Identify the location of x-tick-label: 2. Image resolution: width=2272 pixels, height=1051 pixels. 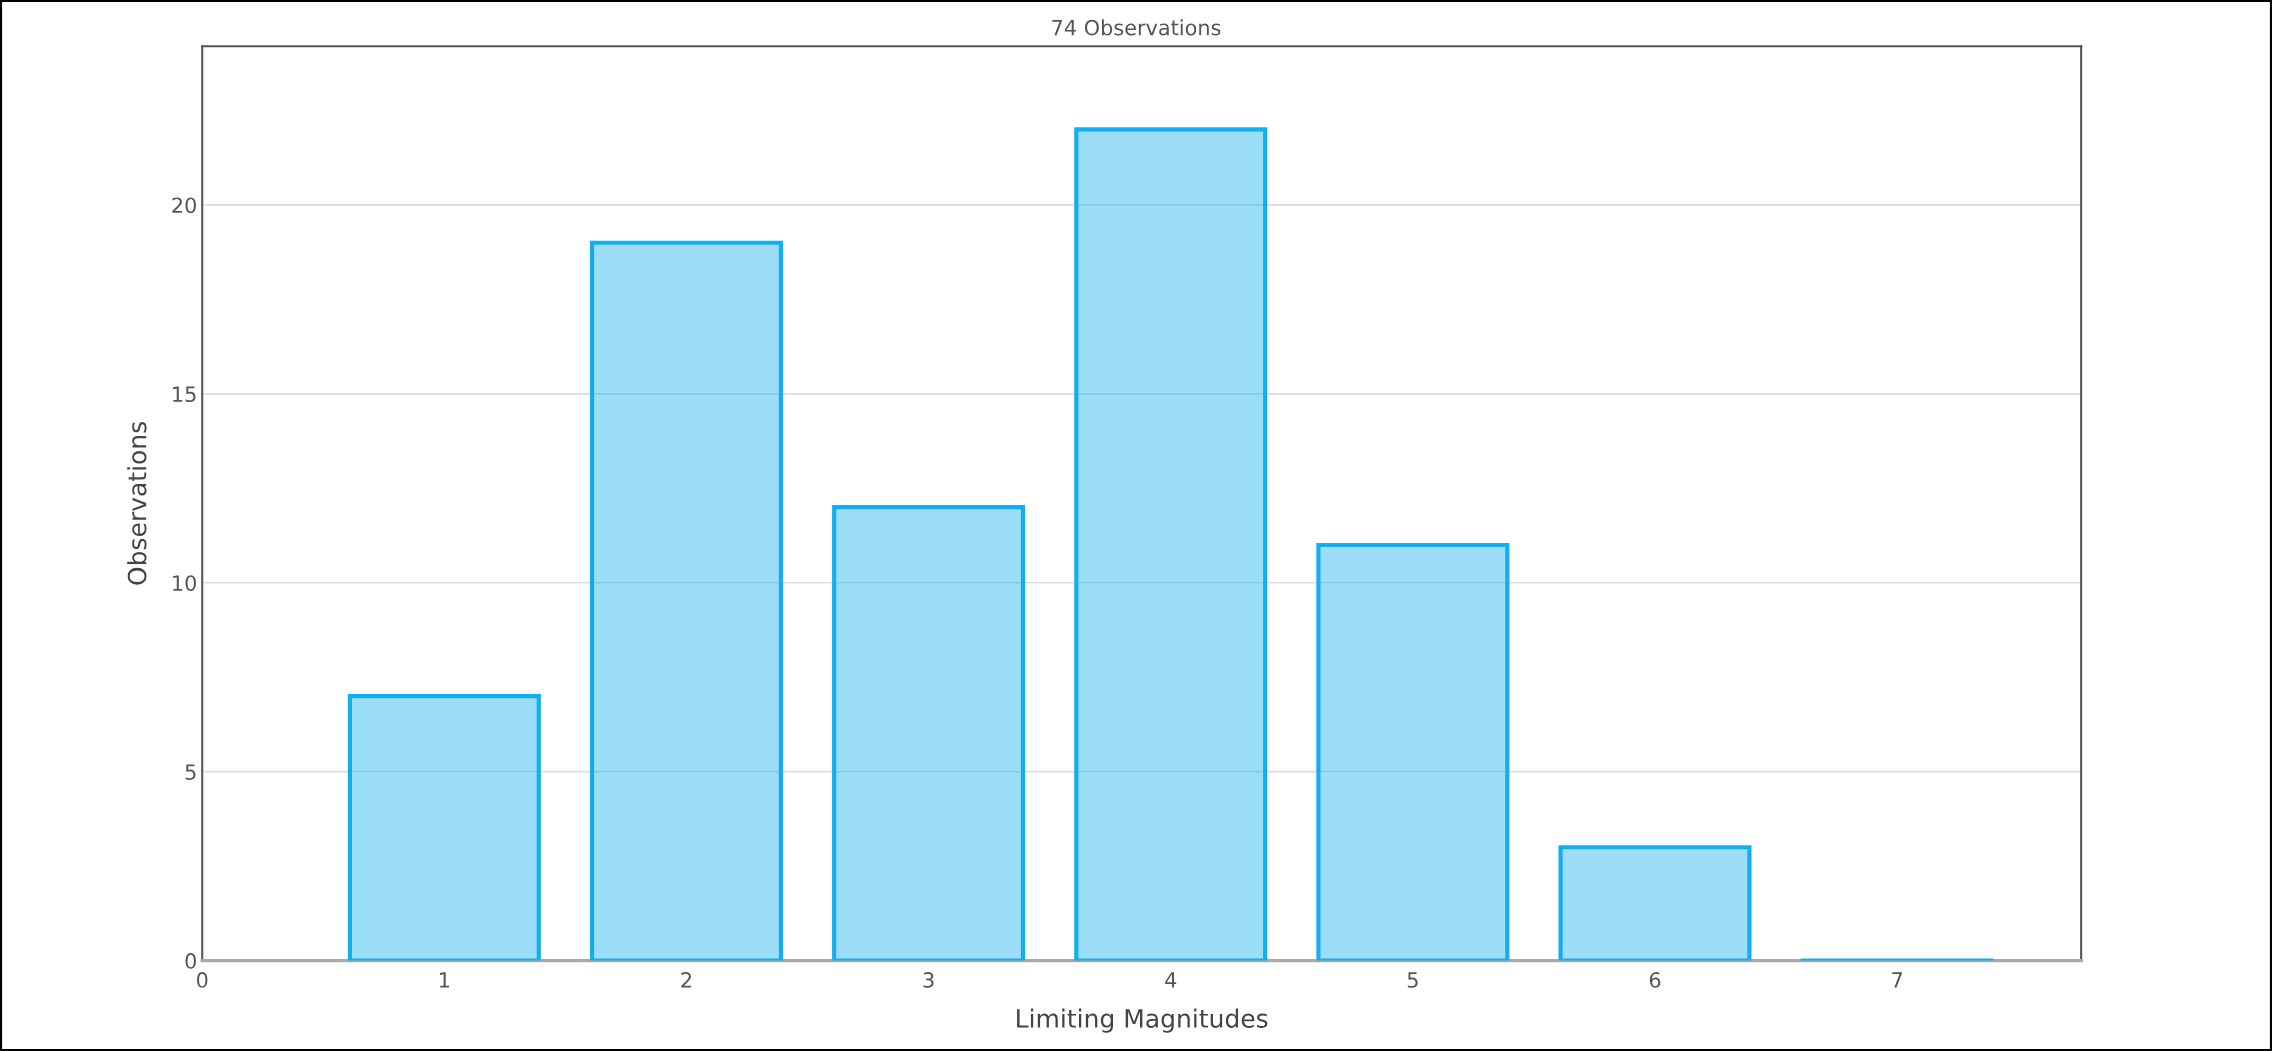
(686, 980).